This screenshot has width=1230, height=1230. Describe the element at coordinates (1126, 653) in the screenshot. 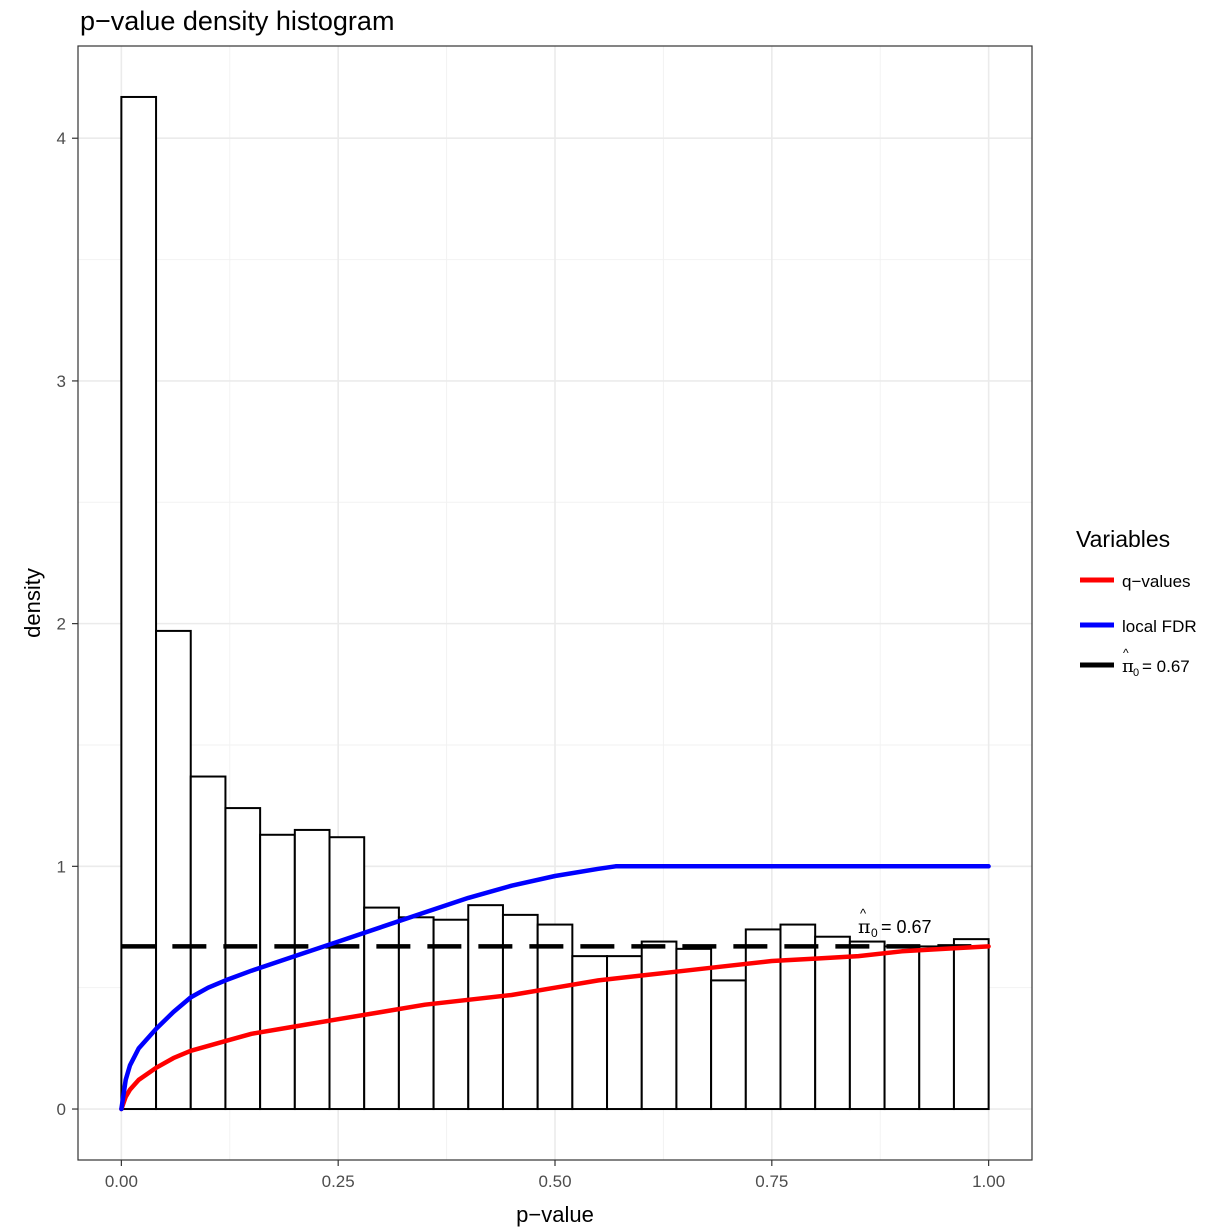

I see `legend-pi0-hat: ^` at that location.